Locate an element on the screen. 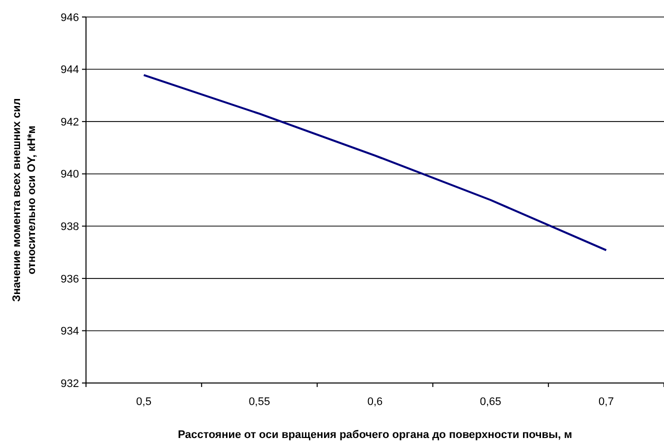 This screenshot has width=664, height=448. y-tick-label: 944 is located at coordinates (69, 70).